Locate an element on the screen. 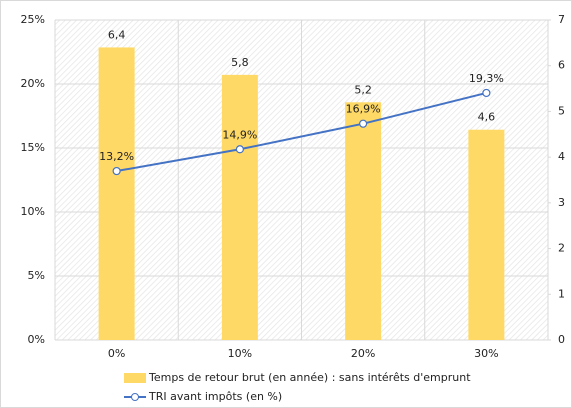  line-value-label: 14,9% is located at coordinates (239, 134).